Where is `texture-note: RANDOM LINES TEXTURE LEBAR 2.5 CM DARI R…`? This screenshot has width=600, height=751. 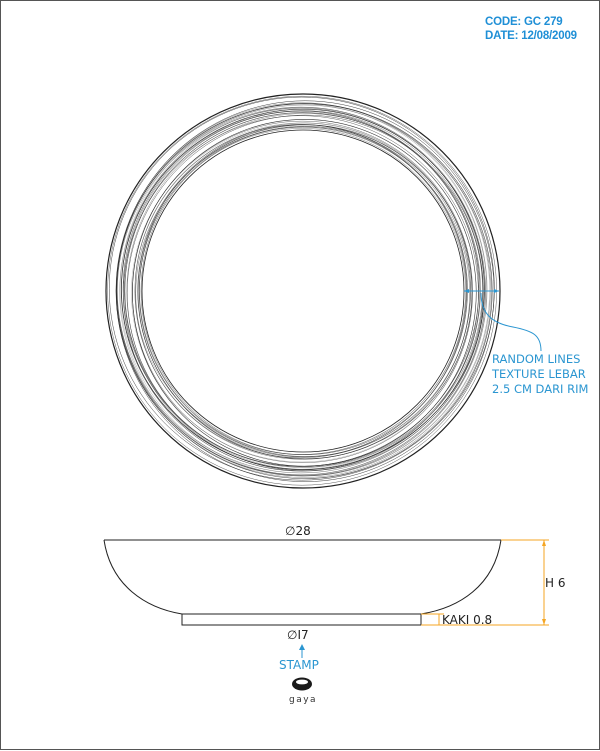
texture-note: RANDOM LINES TEXTURE LEBAR 2.5 CM DARI R… is located at coordinates (540, 374).